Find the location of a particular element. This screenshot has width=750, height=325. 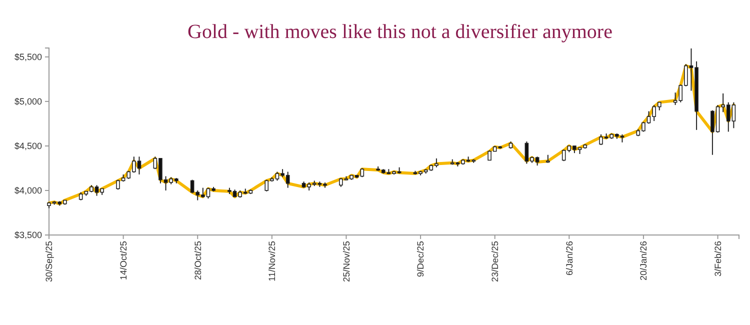

x-tick-label: 11/Nov/25 is located at coordinates (272, 261).